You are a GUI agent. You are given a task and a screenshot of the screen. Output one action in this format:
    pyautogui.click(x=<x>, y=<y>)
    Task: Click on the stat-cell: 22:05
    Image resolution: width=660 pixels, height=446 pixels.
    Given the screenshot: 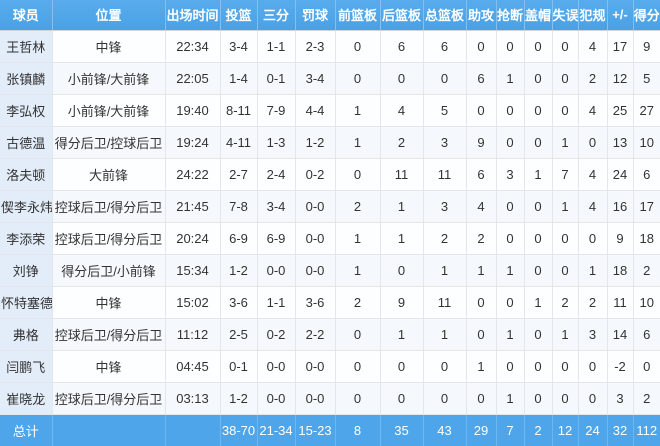 What is the action you would take?
    pyautogui.click(x=192, y=78)
    